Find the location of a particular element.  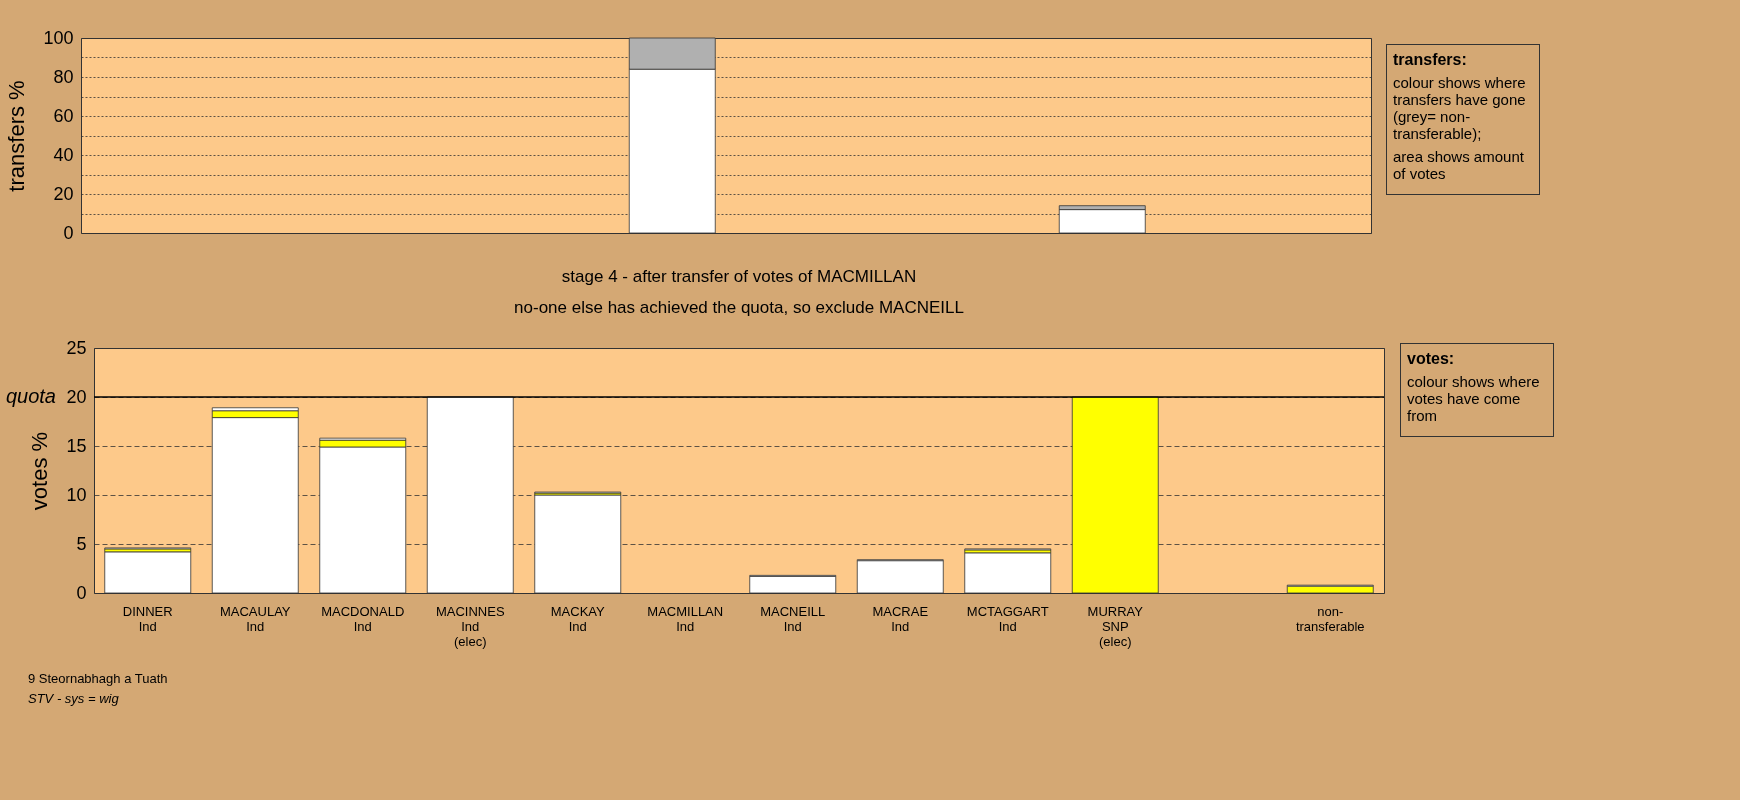

x-tick-label: MACDONALD Ind is located at coordinates (363, 618).